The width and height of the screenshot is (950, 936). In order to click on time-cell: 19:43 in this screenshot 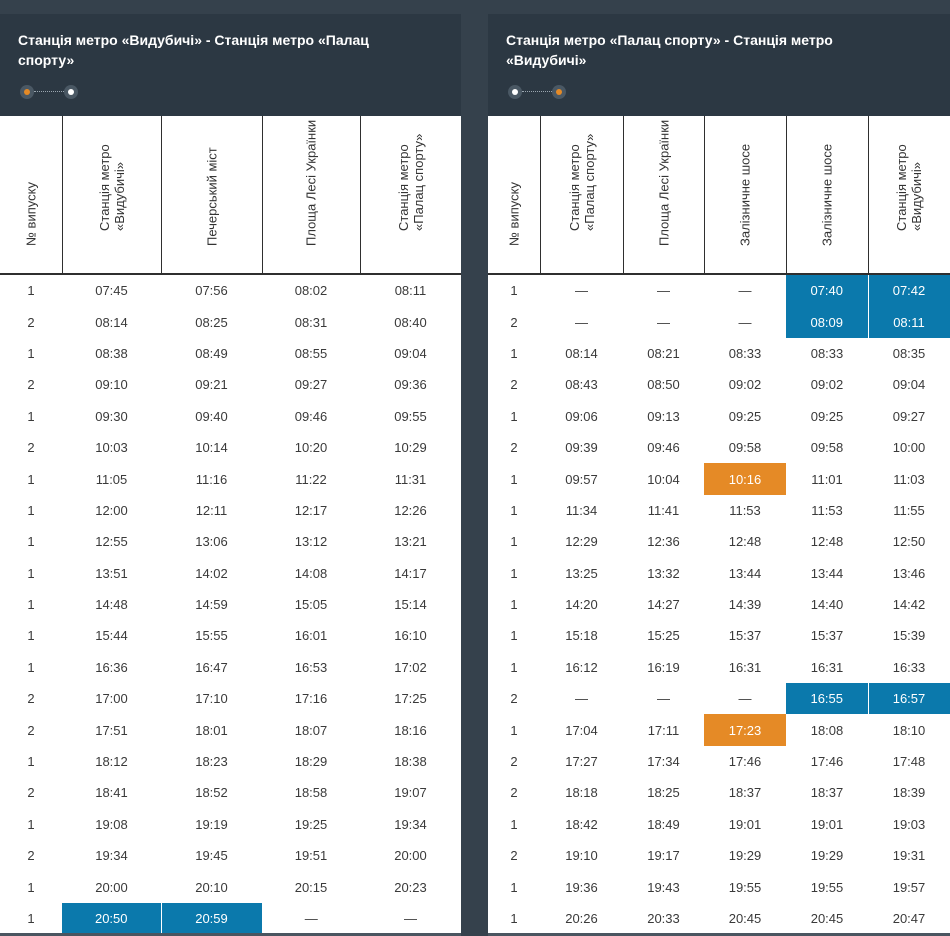, I will do `click(663, 887)`.